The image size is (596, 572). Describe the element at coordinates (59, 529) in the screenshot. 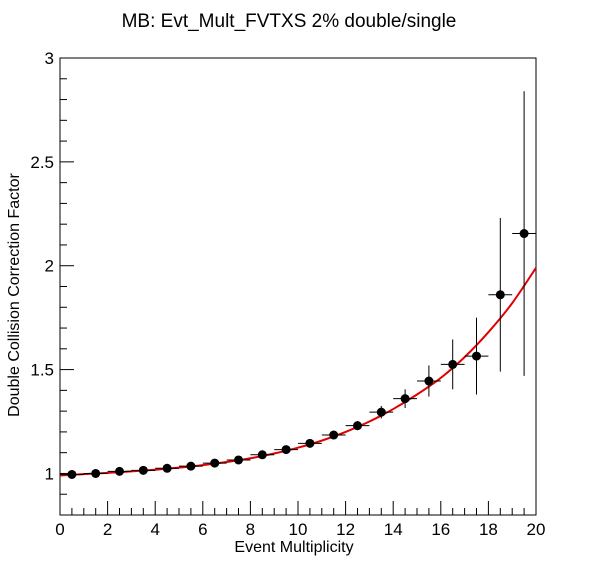

I see `x-tick-label: 0` at that location.